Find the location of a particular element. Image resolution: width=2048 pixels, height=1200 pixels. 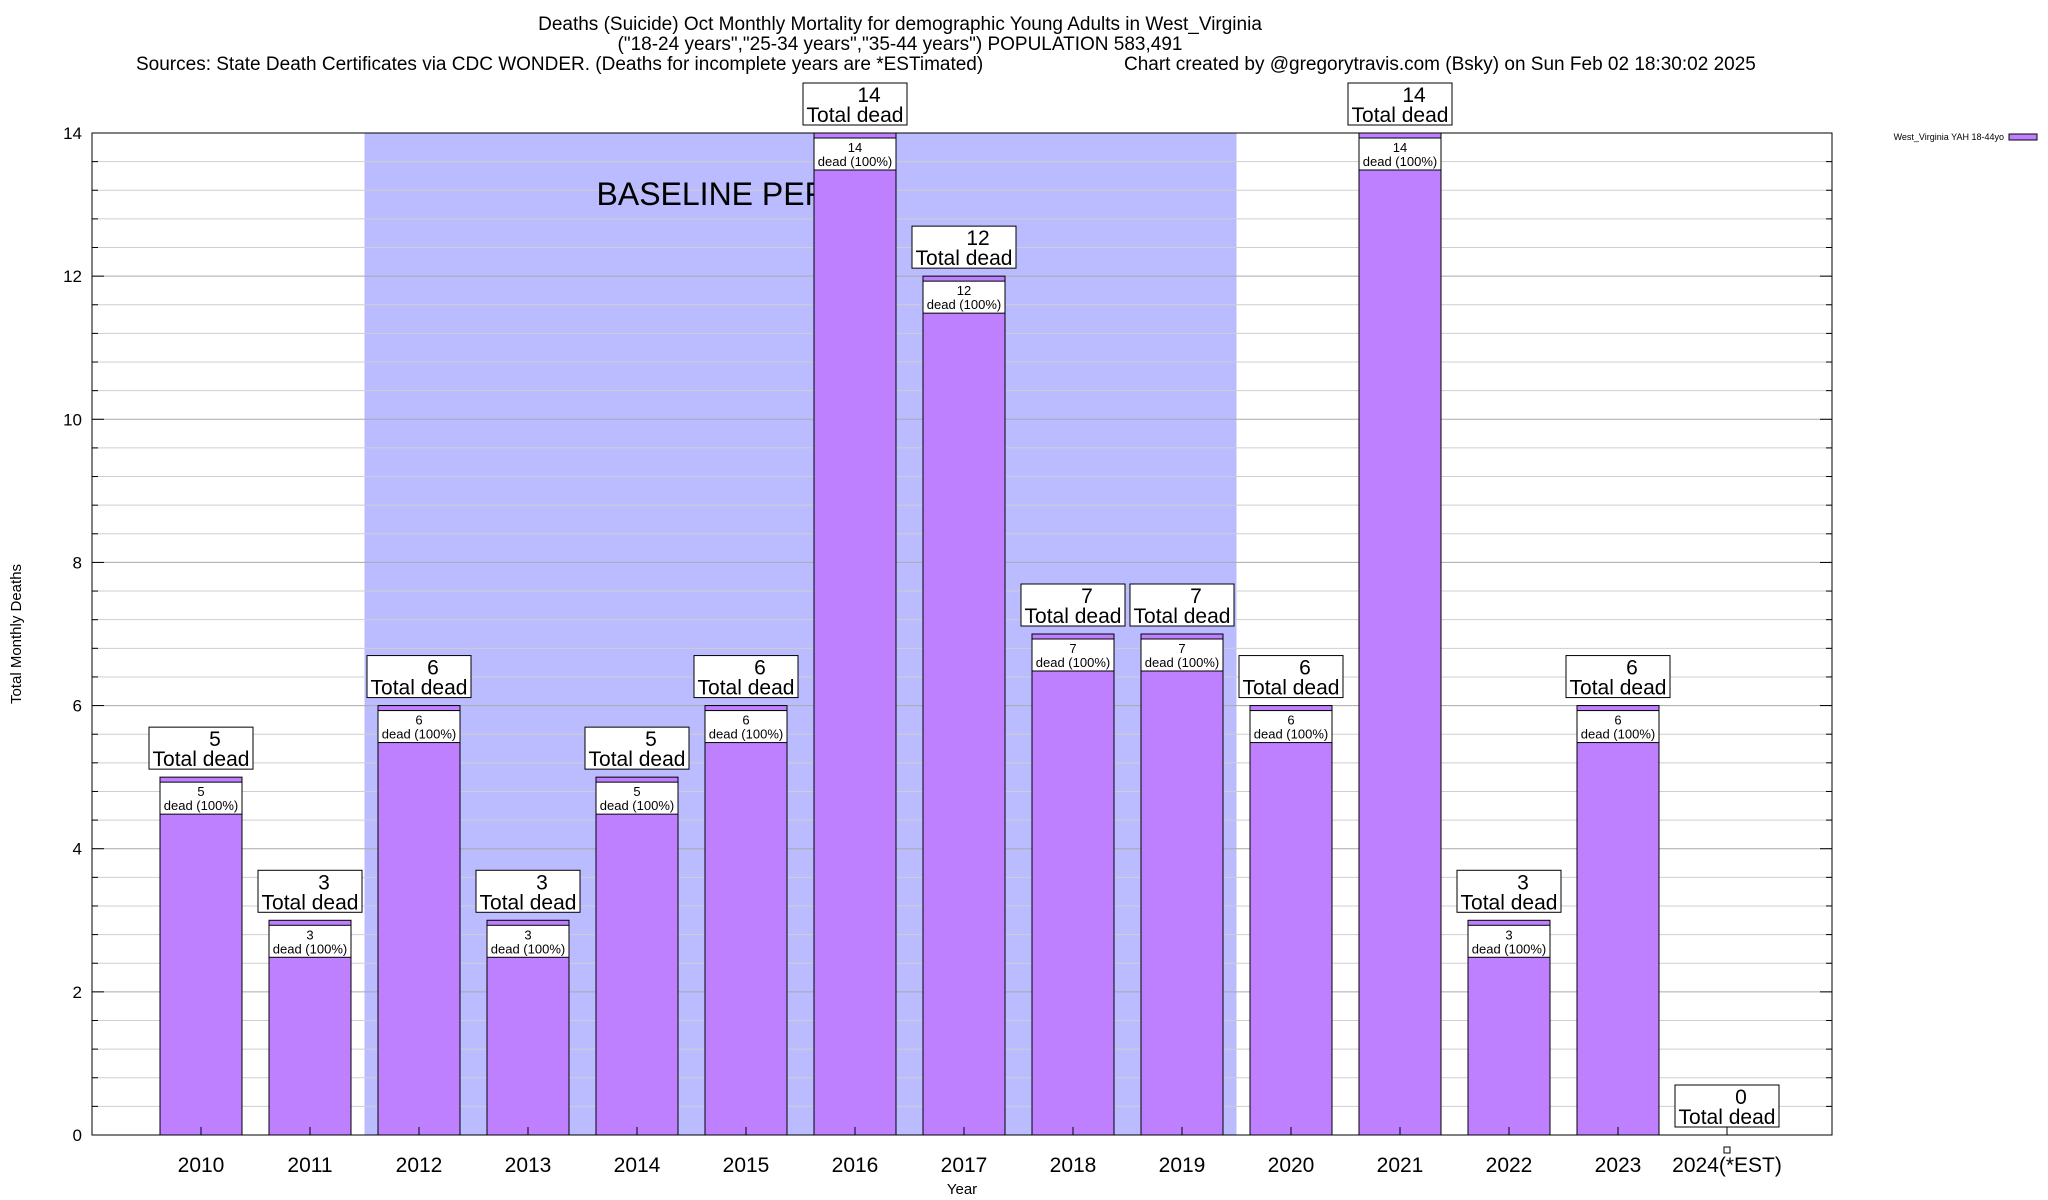

x-tick-label: 2022 is located at coordinates (1509, 1165).